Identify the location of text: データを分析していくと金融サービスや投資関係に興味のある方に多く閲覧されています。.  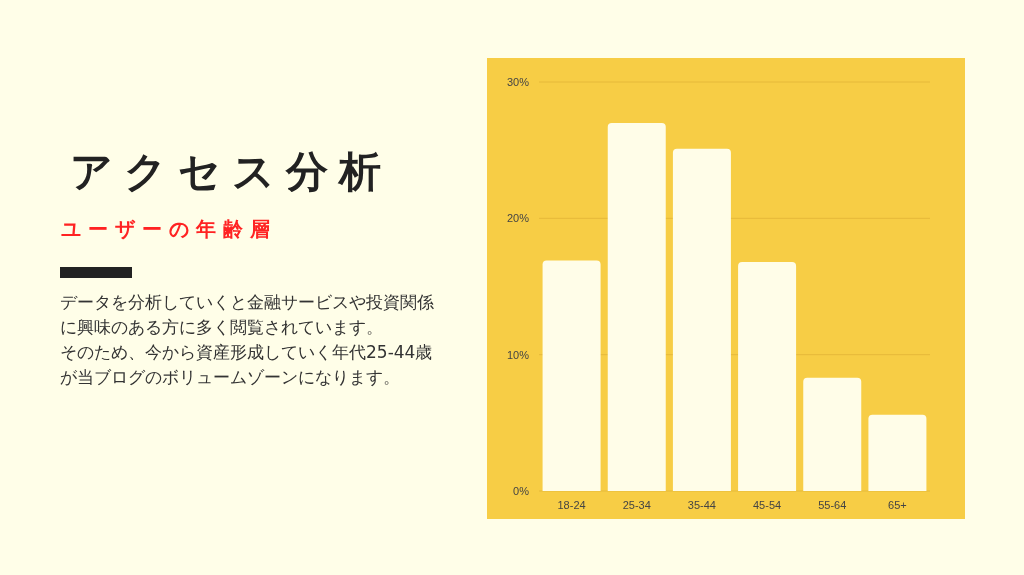
(247, 315).